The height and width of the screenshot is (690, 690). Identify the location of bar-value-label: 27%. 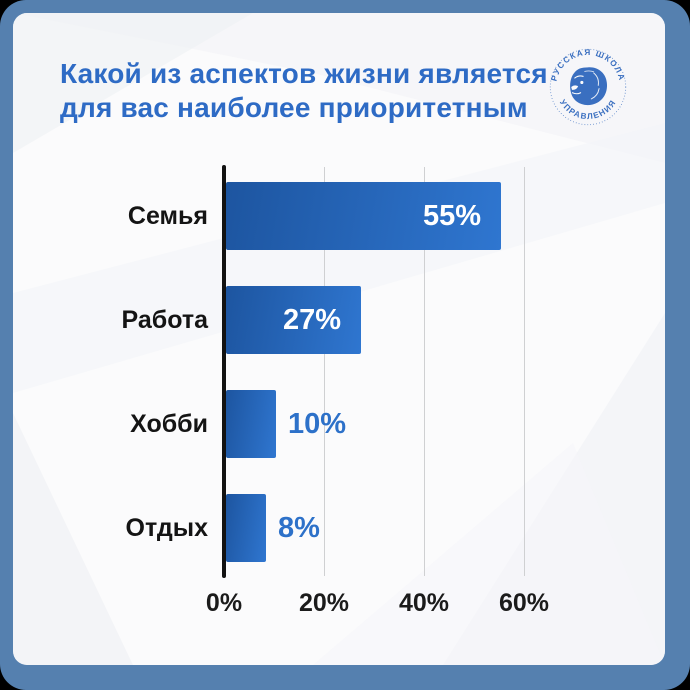
(311, 320).